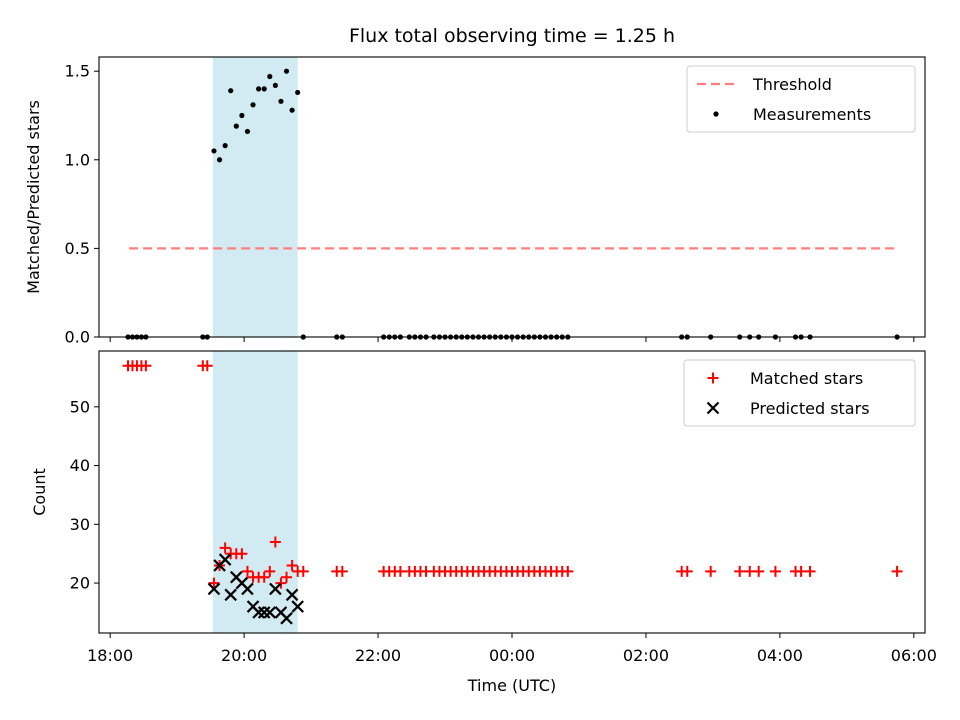  What do you see at coordinates (255, 589) in the screenshot?
I see `series-predicted-stars` at bounding box center [255, 589].